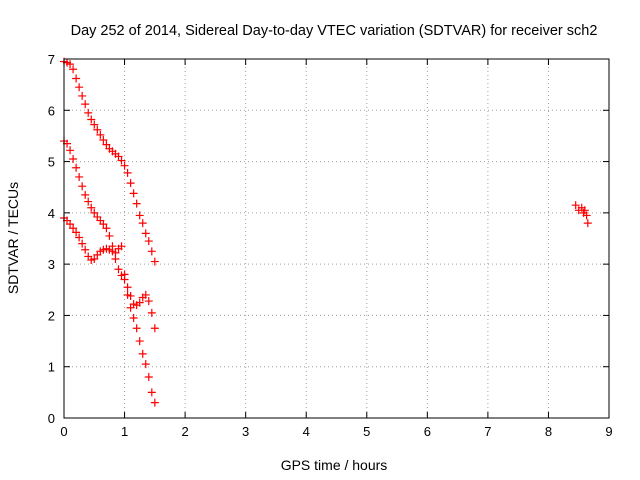  I want to click on y-tick-label: 7, so click(51, 59).